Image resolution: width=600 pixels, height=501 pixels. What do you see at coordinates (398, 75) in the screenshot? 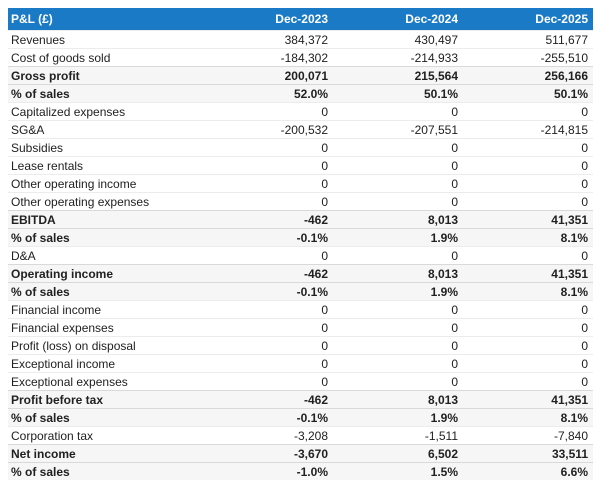
I see `row-value: 215,564` at bounding box center [398, 75].